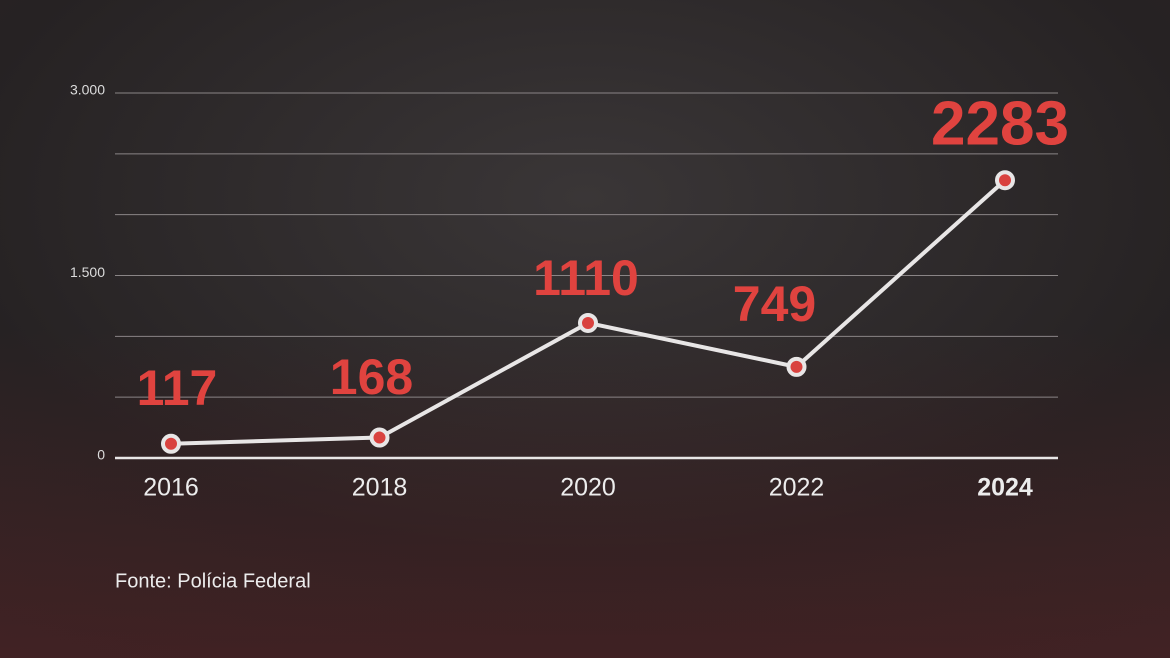  Describe the element at coordinates (177, 388) in the screenshot. I see `value-label: 117` at that location.